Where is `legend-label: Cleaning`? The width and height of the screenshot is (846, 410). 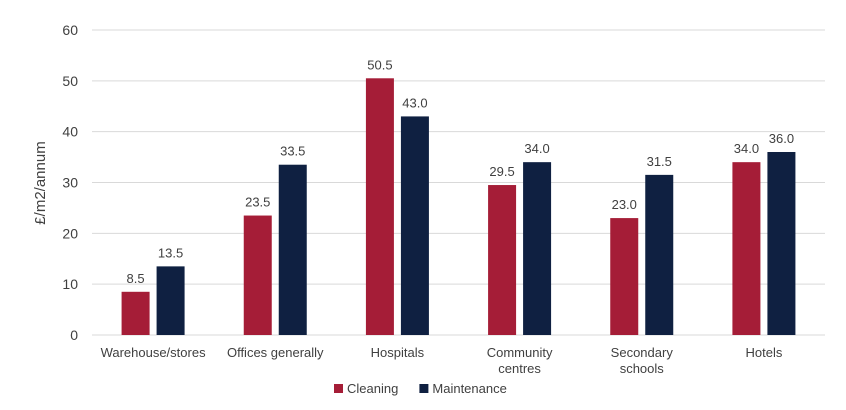
legend-label: Cleaning is located at coordinates (372, 388).